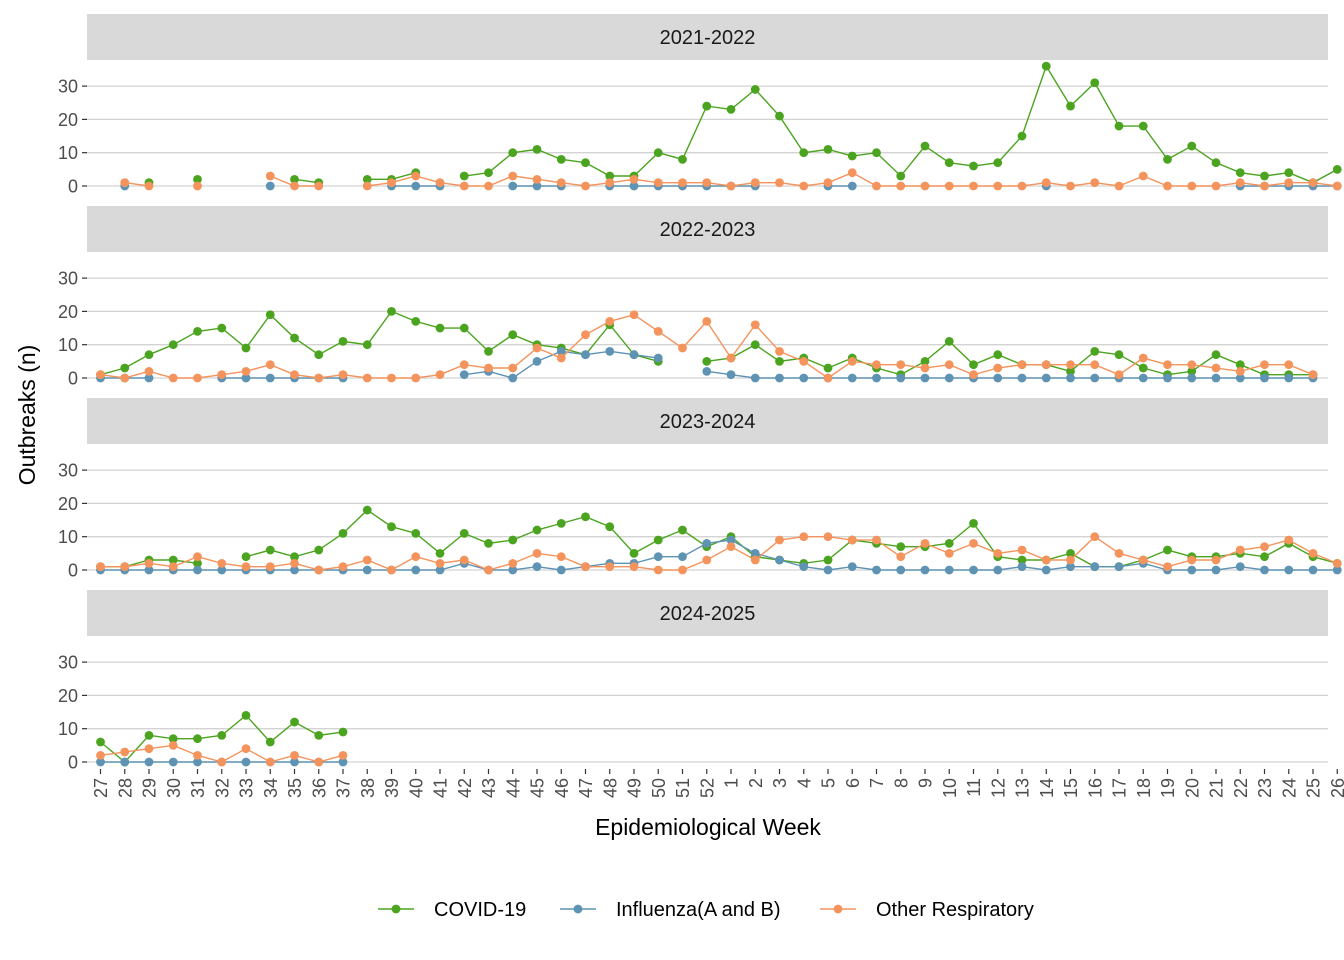 Image resolution: width=1344 pixels, height=960 pixels. I want to click on legend-label: COVID-19, so click(480, 910).